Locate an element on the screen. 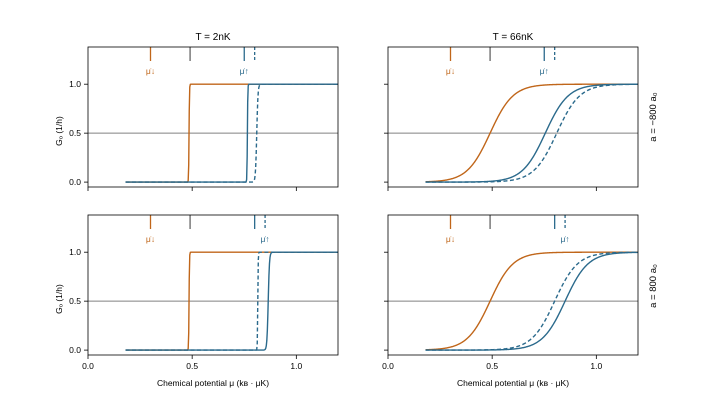 Image resolution: width=708 pixels, height=400 pixels. series-down-solid is located at coordinates (531, 301).